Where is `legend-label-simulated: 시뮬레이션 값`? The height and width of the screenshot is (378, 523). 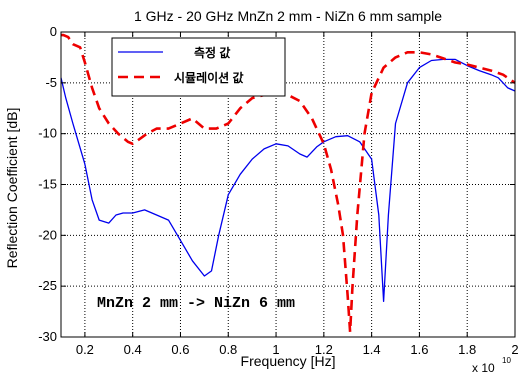 legend-label-simulated: 시뮬레이션 값 is located at coordinates (209, 77).